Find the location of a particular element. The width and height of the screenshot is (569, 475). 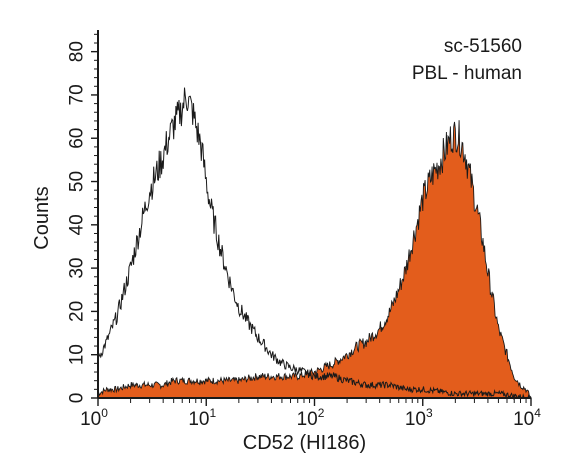

x-tick-exponent: 3 is located at coordinates (429, 413).